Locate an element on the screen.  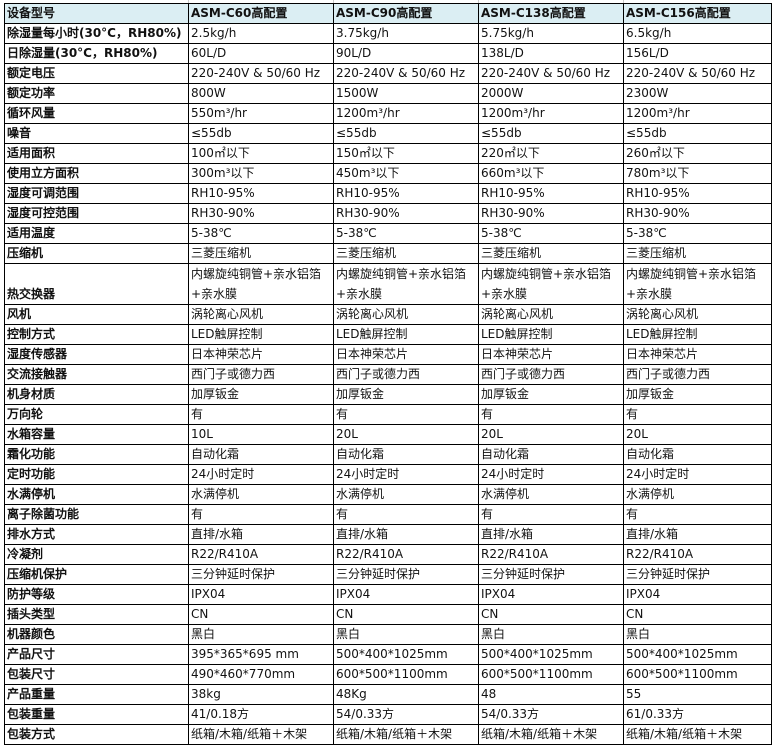
spec-value-cell: 780m³以下 is located at coordinates (697, 173).